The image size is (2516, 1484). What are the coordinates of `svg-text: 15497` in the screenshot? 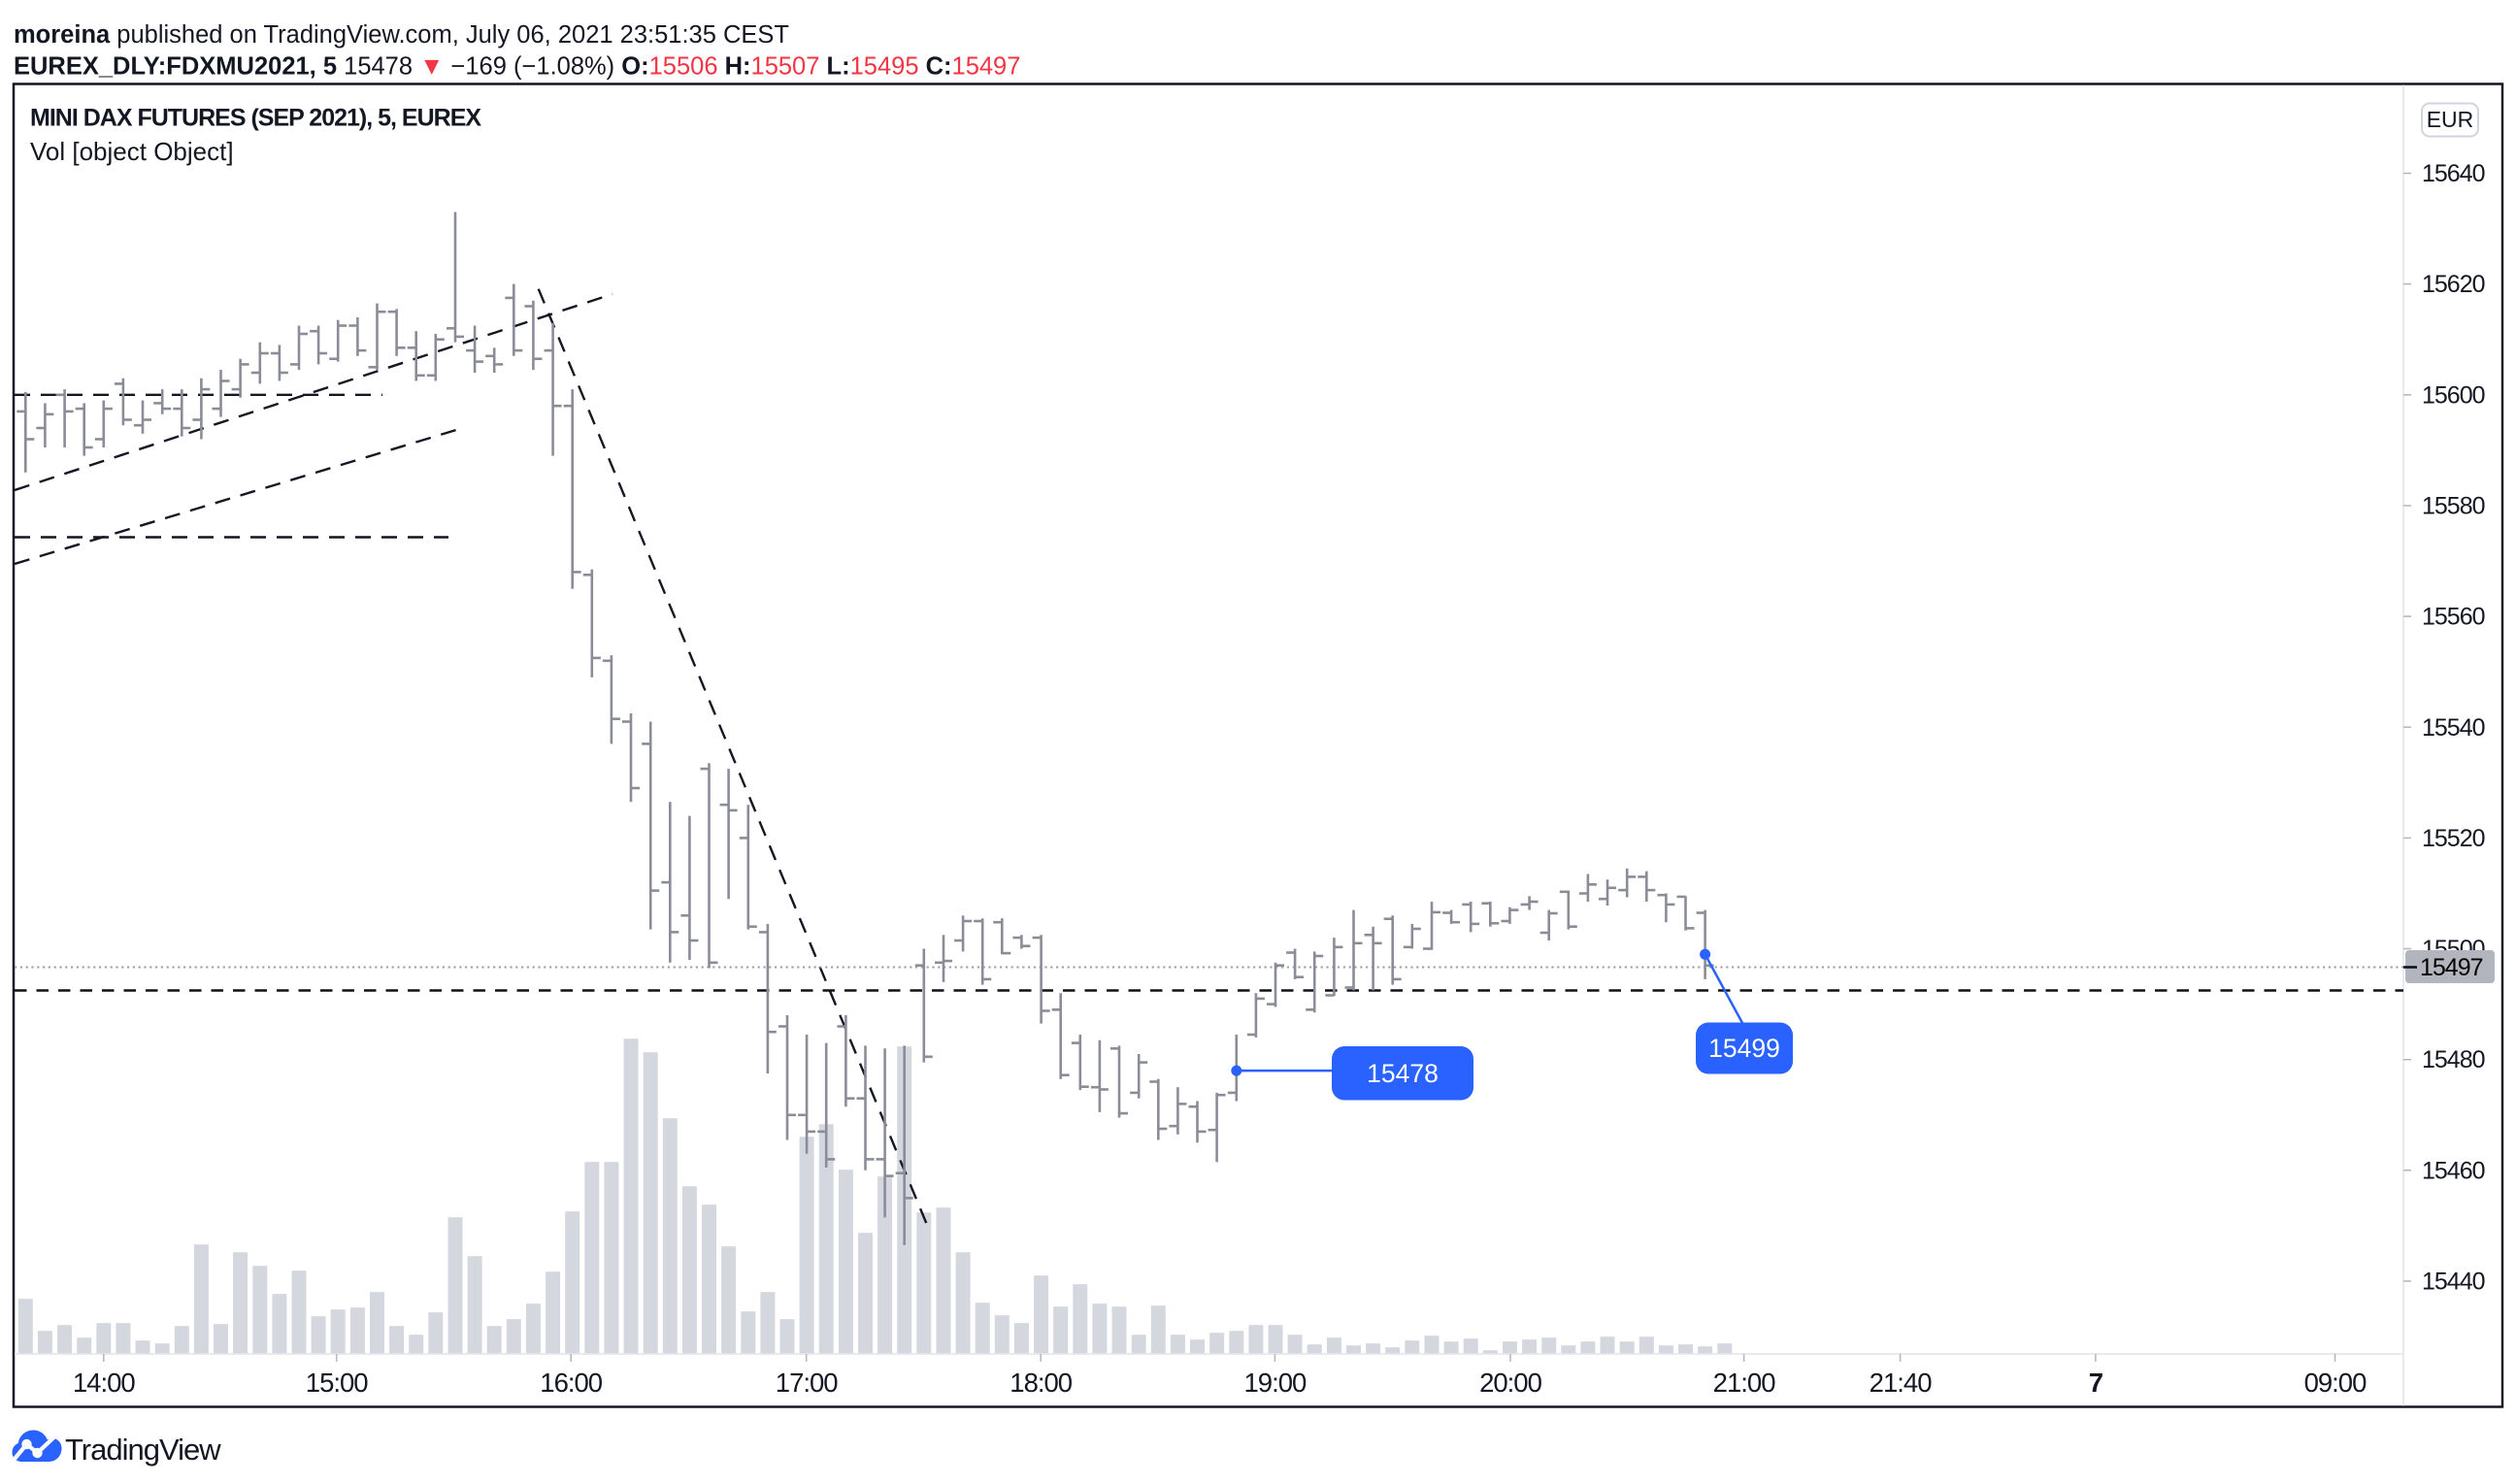 It's located at (2451, 967).